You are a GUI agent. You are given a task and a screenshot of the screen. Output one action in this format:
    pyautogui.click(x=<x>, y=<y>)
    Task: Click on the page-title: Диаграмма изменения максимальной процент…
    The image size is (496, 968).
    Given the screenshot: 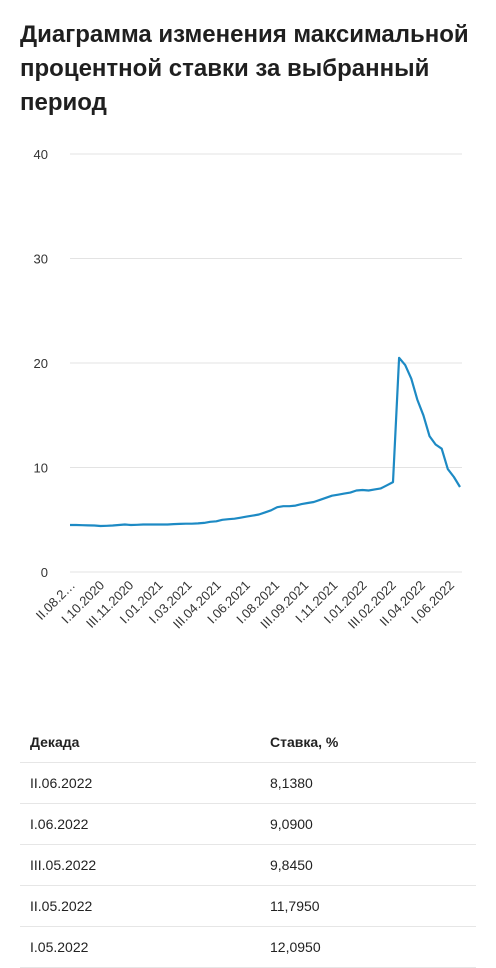 What is the action you would take?
    pyautogui.click(x=244, y=68)
    